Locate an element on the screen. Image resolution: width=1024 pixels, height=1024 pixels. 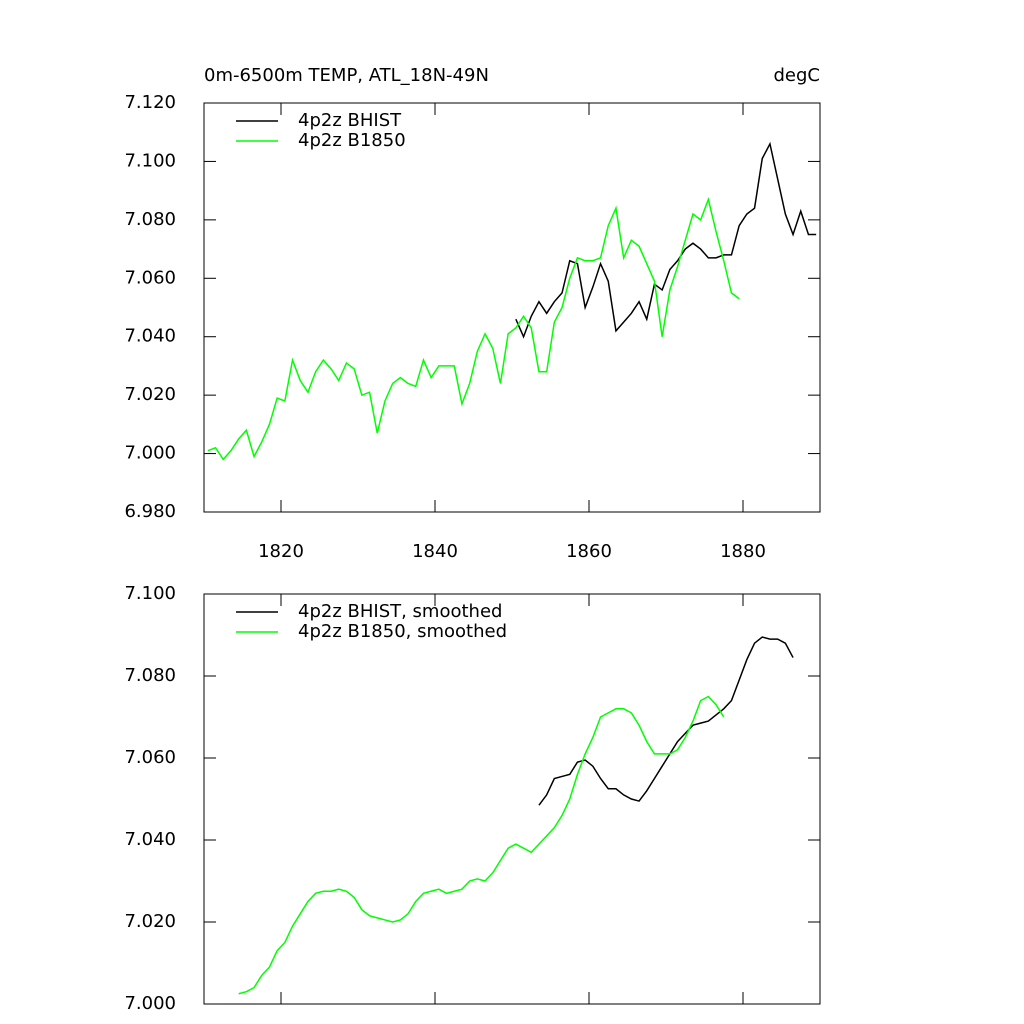
x-tick-label: 1840 is located at coordinates (435, 551).